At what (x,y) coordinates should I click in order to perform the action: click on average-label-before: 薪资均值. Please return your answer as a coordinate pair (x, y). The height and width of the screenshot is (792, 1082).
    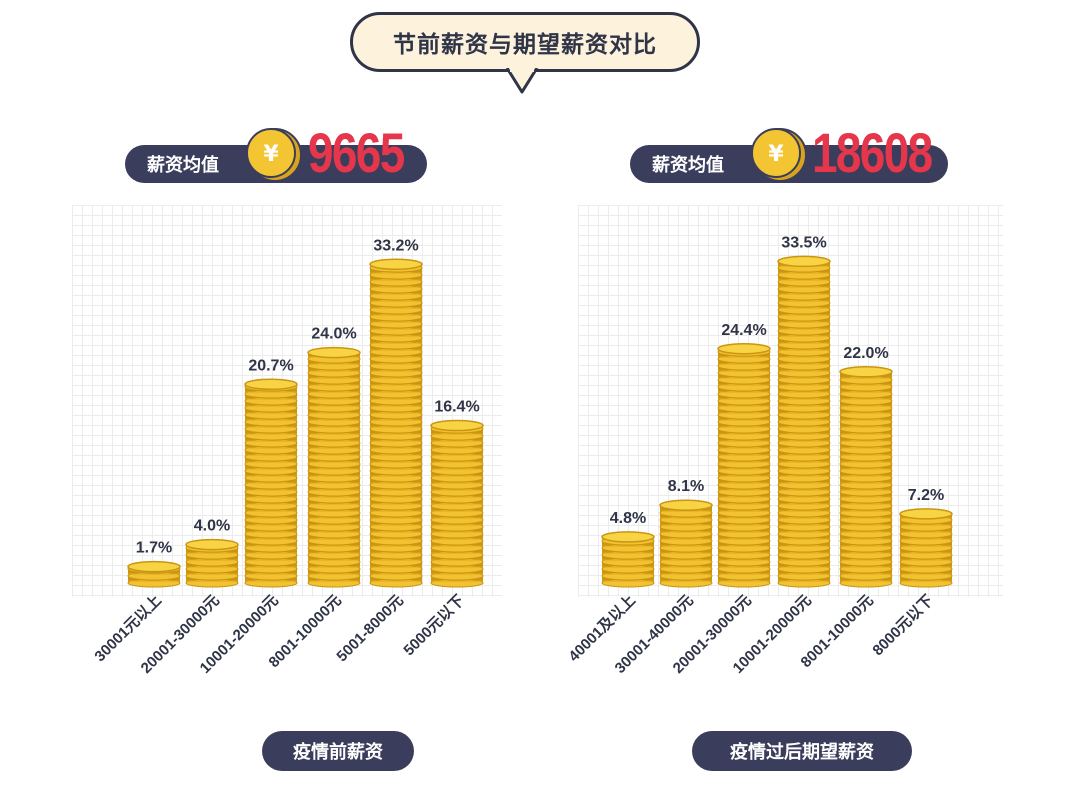
    Looking at the image, I should click on (183, 165).